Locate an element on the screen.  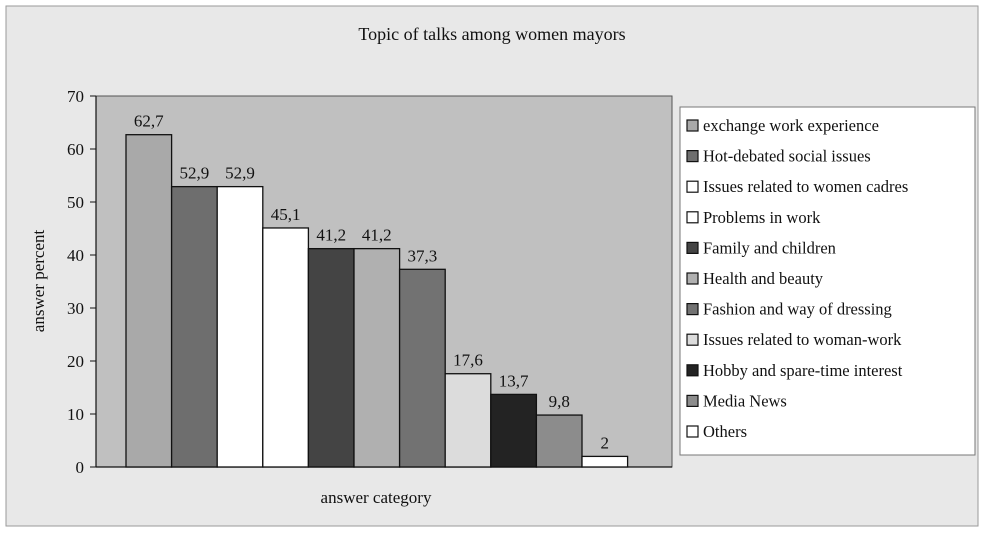
bar-value-label: 62,7 is located at coordinates (149, 121).